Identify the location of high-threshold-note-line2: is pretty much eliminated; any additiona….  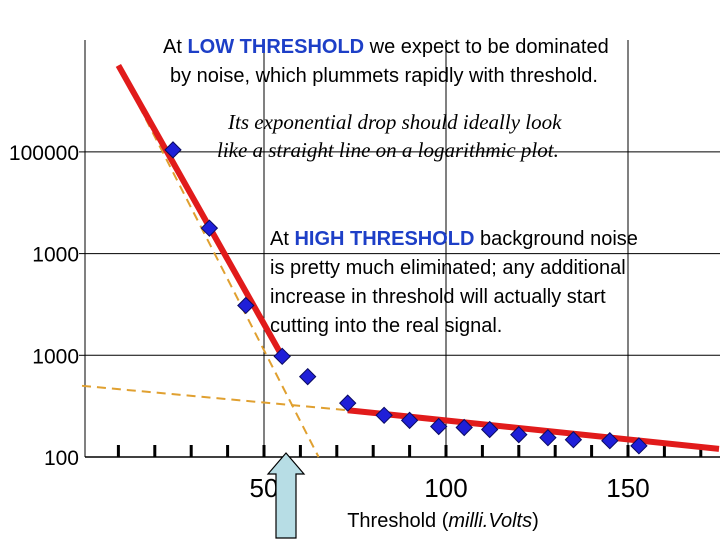
(448, 268).